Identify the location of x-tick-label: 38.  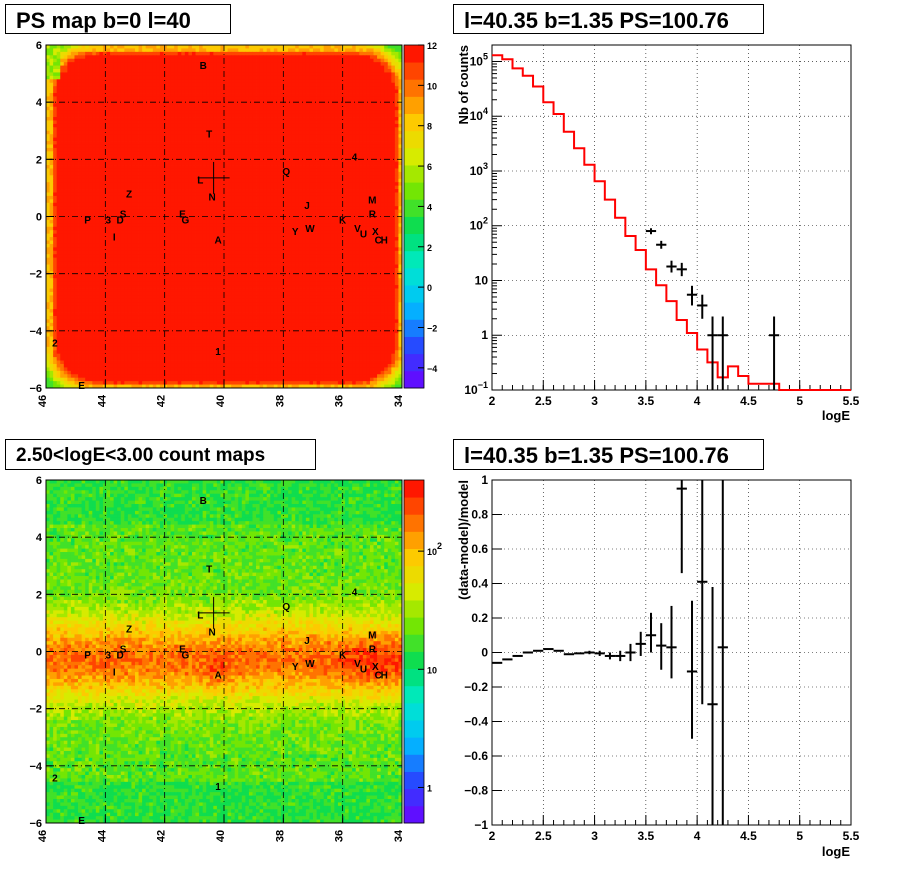
(280, 836).